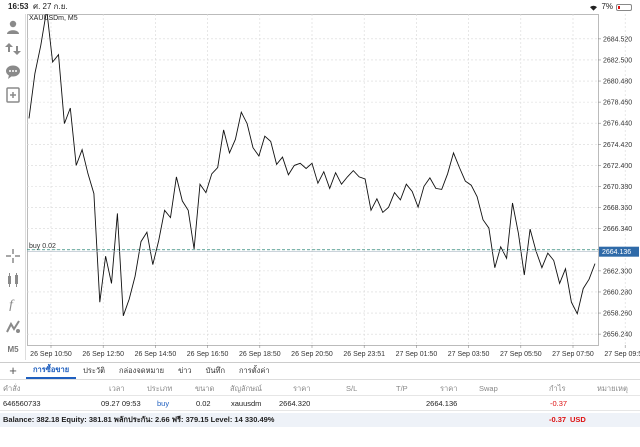  I want to click on status-right: 7%, so click(610, 7).